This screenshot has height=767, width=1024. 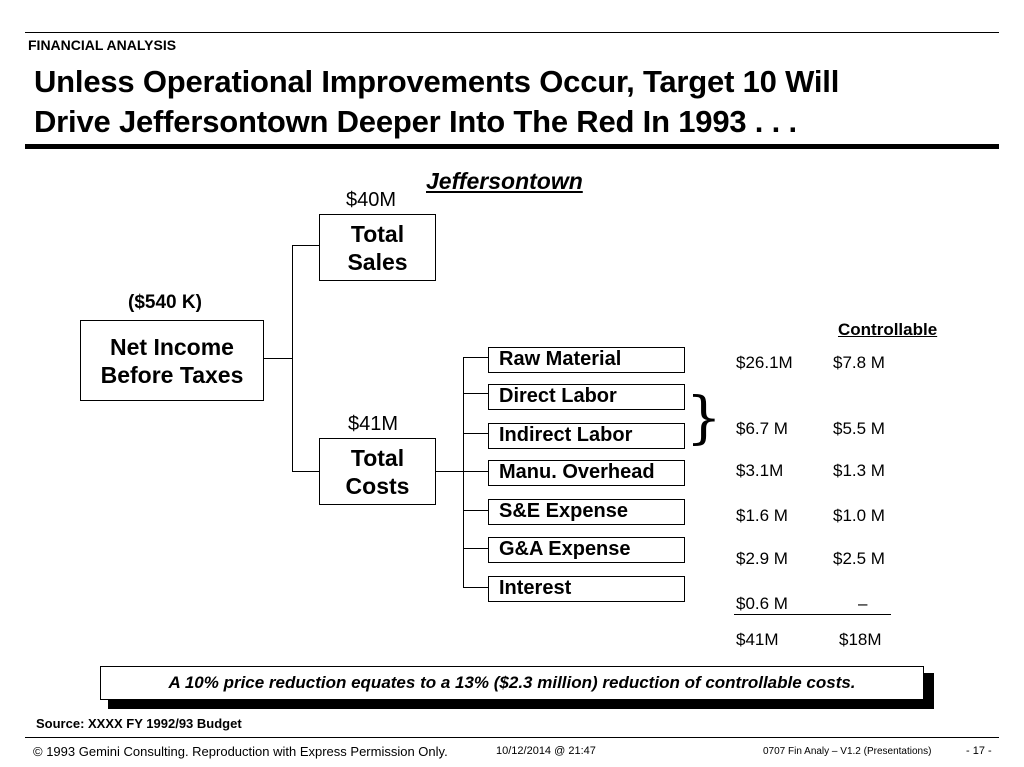 What do you see at coordinates (172, 346) in the screenshot?
I see `net-income-label-1: Net Income` at bounding box center [172, 346].